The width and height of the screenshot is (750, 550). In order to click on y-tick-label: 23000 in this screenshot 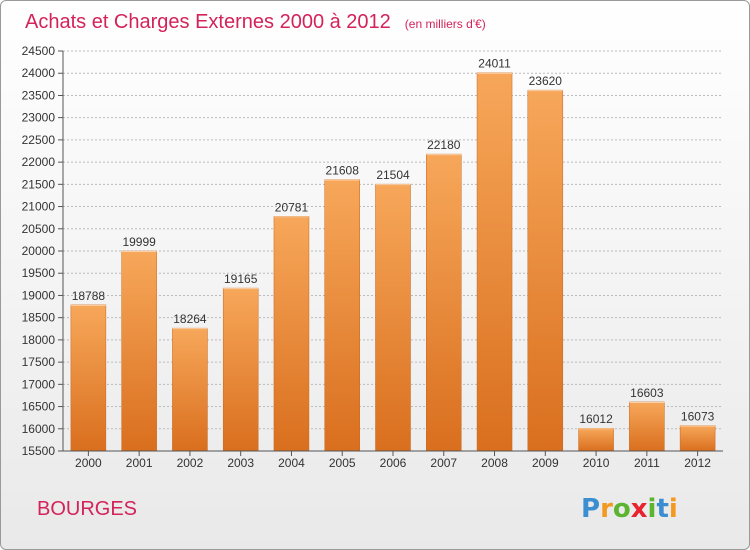, I will do `click(39, 118)`.